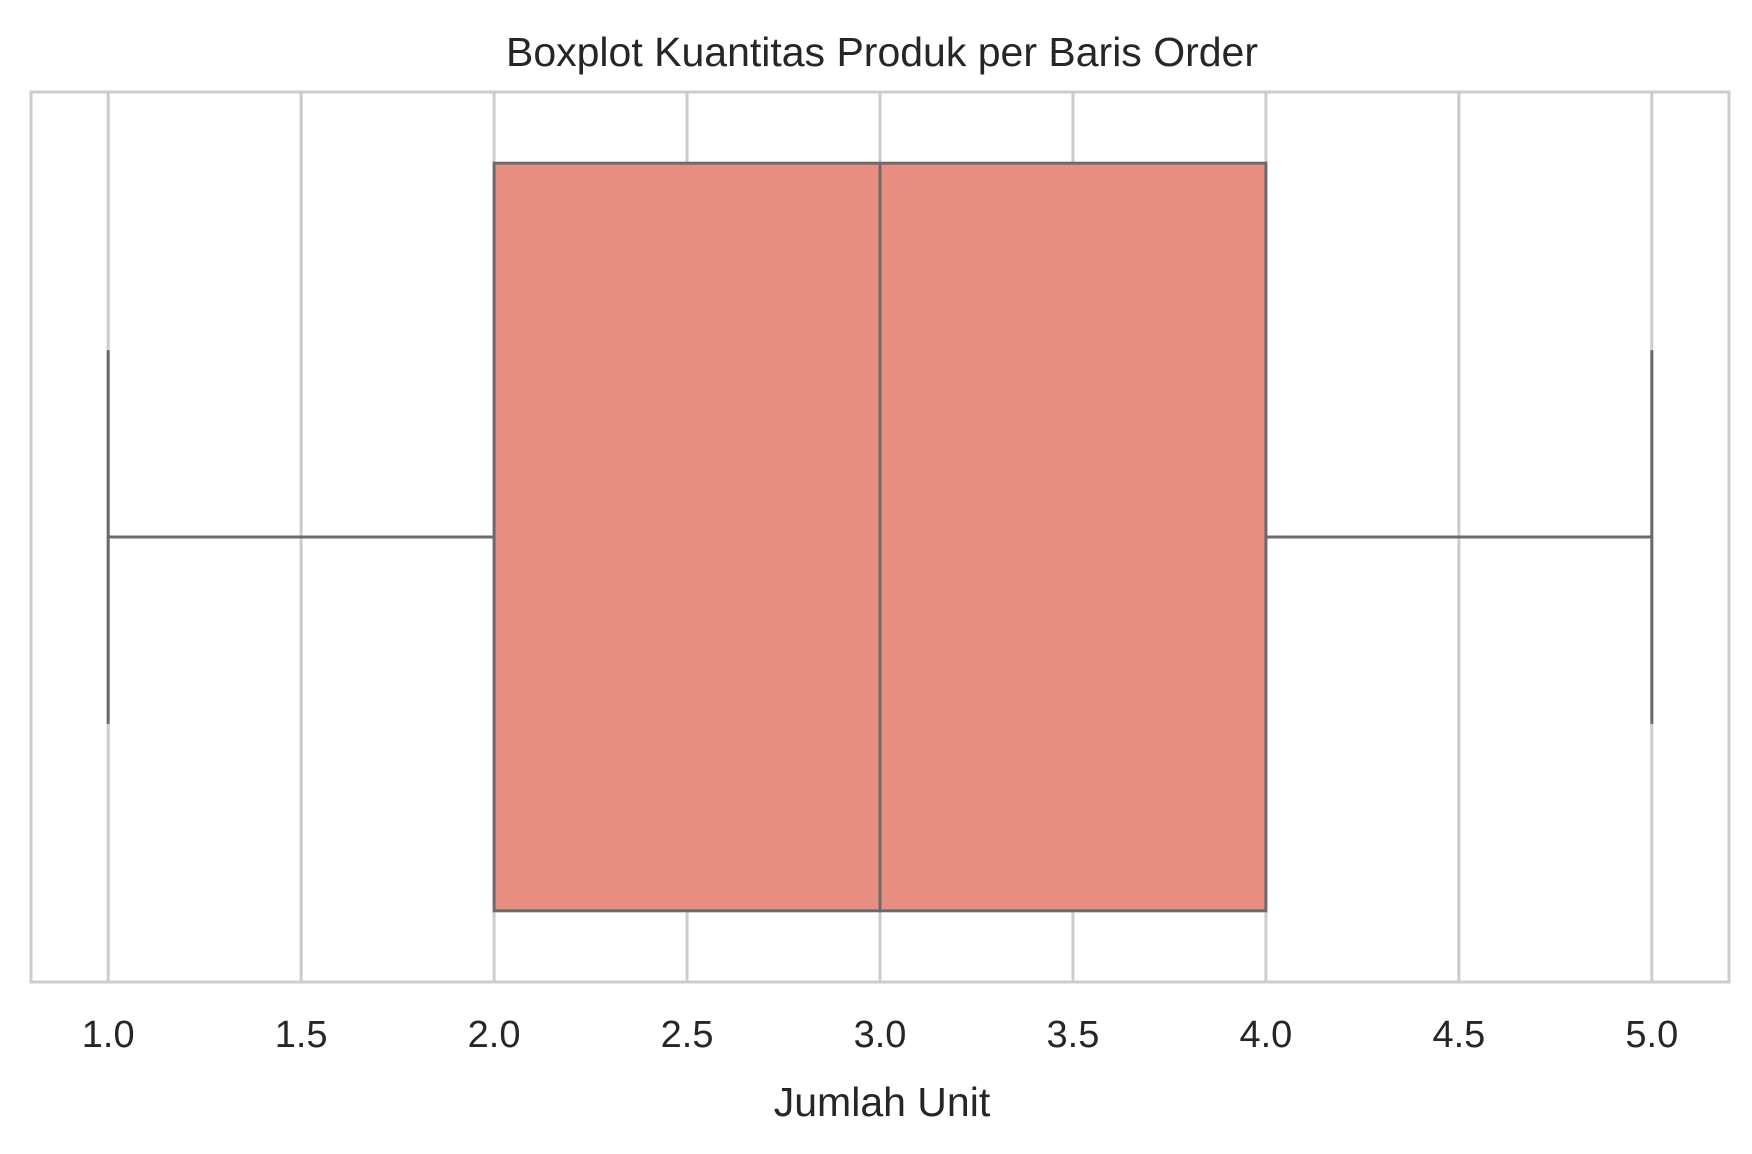  Describe the element at coordinates (301, 1035) in the screenshot. I see `x-tick-label: 1.5` at that location.